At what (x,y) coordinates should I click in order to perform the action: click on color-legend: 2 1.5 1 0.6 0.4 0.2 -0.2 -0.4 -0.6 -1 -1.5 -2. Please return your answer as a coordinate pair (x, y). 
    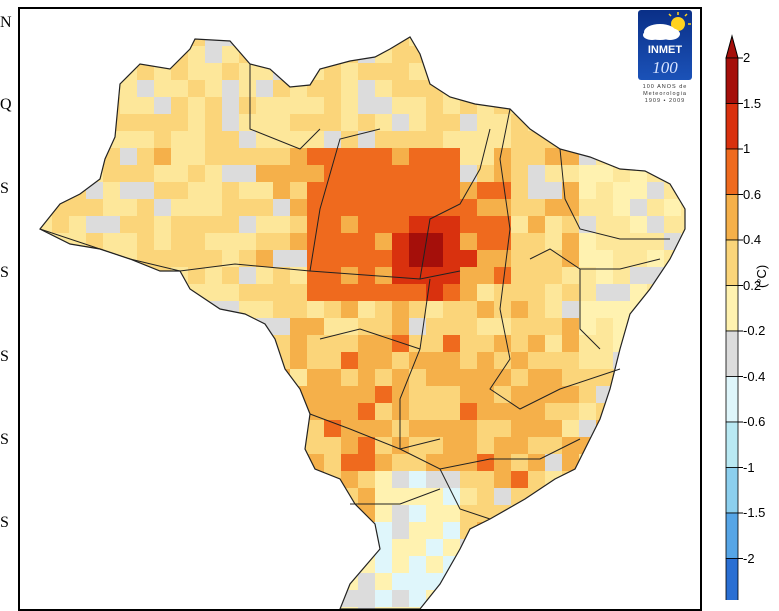
    Looking at the image, I should click on (747, 317).